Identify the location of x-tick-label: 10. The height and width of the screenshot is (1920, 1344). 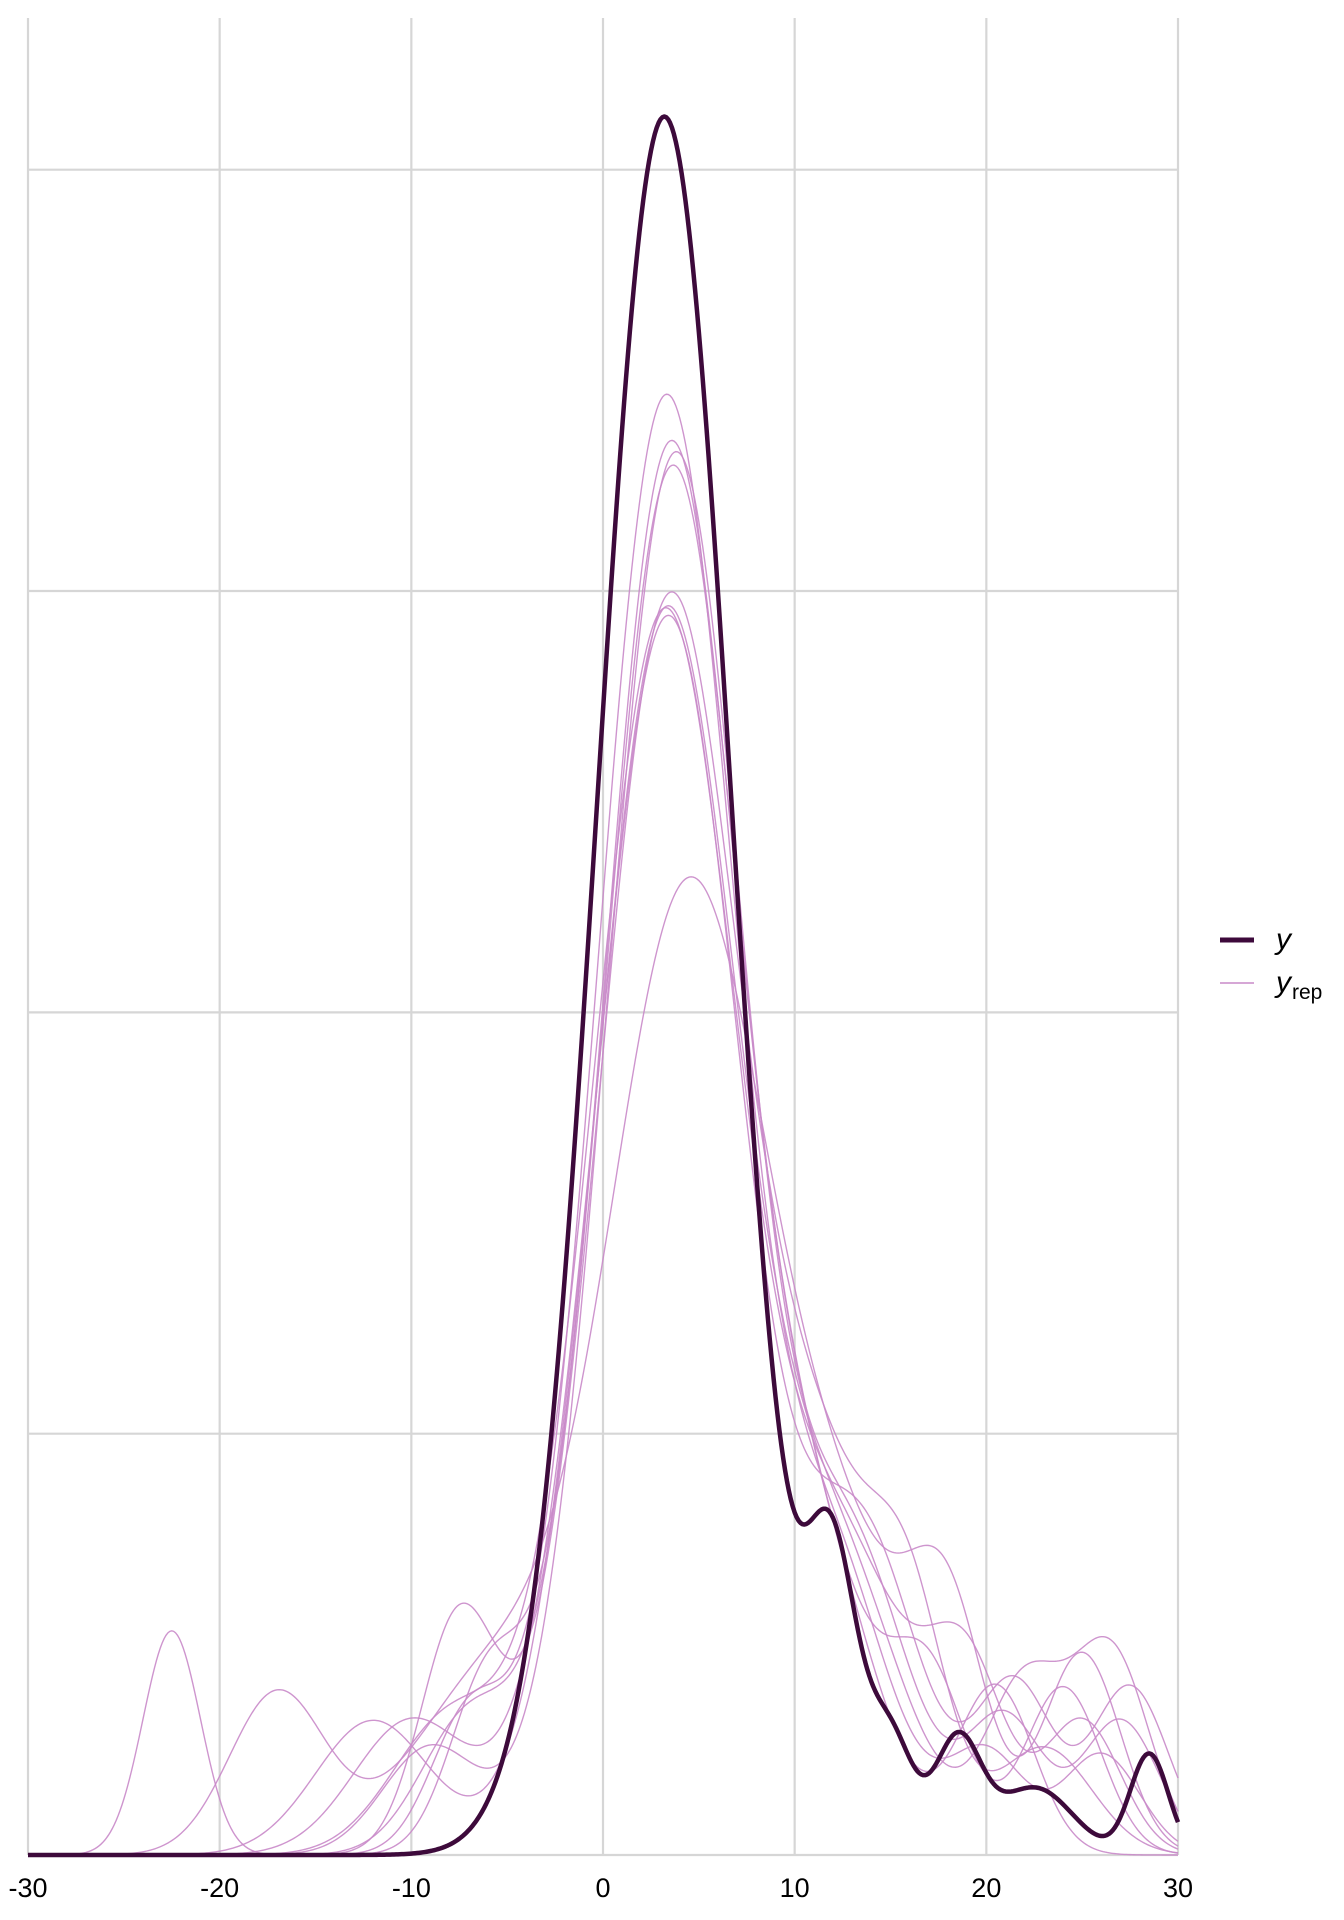
(795, 1888).